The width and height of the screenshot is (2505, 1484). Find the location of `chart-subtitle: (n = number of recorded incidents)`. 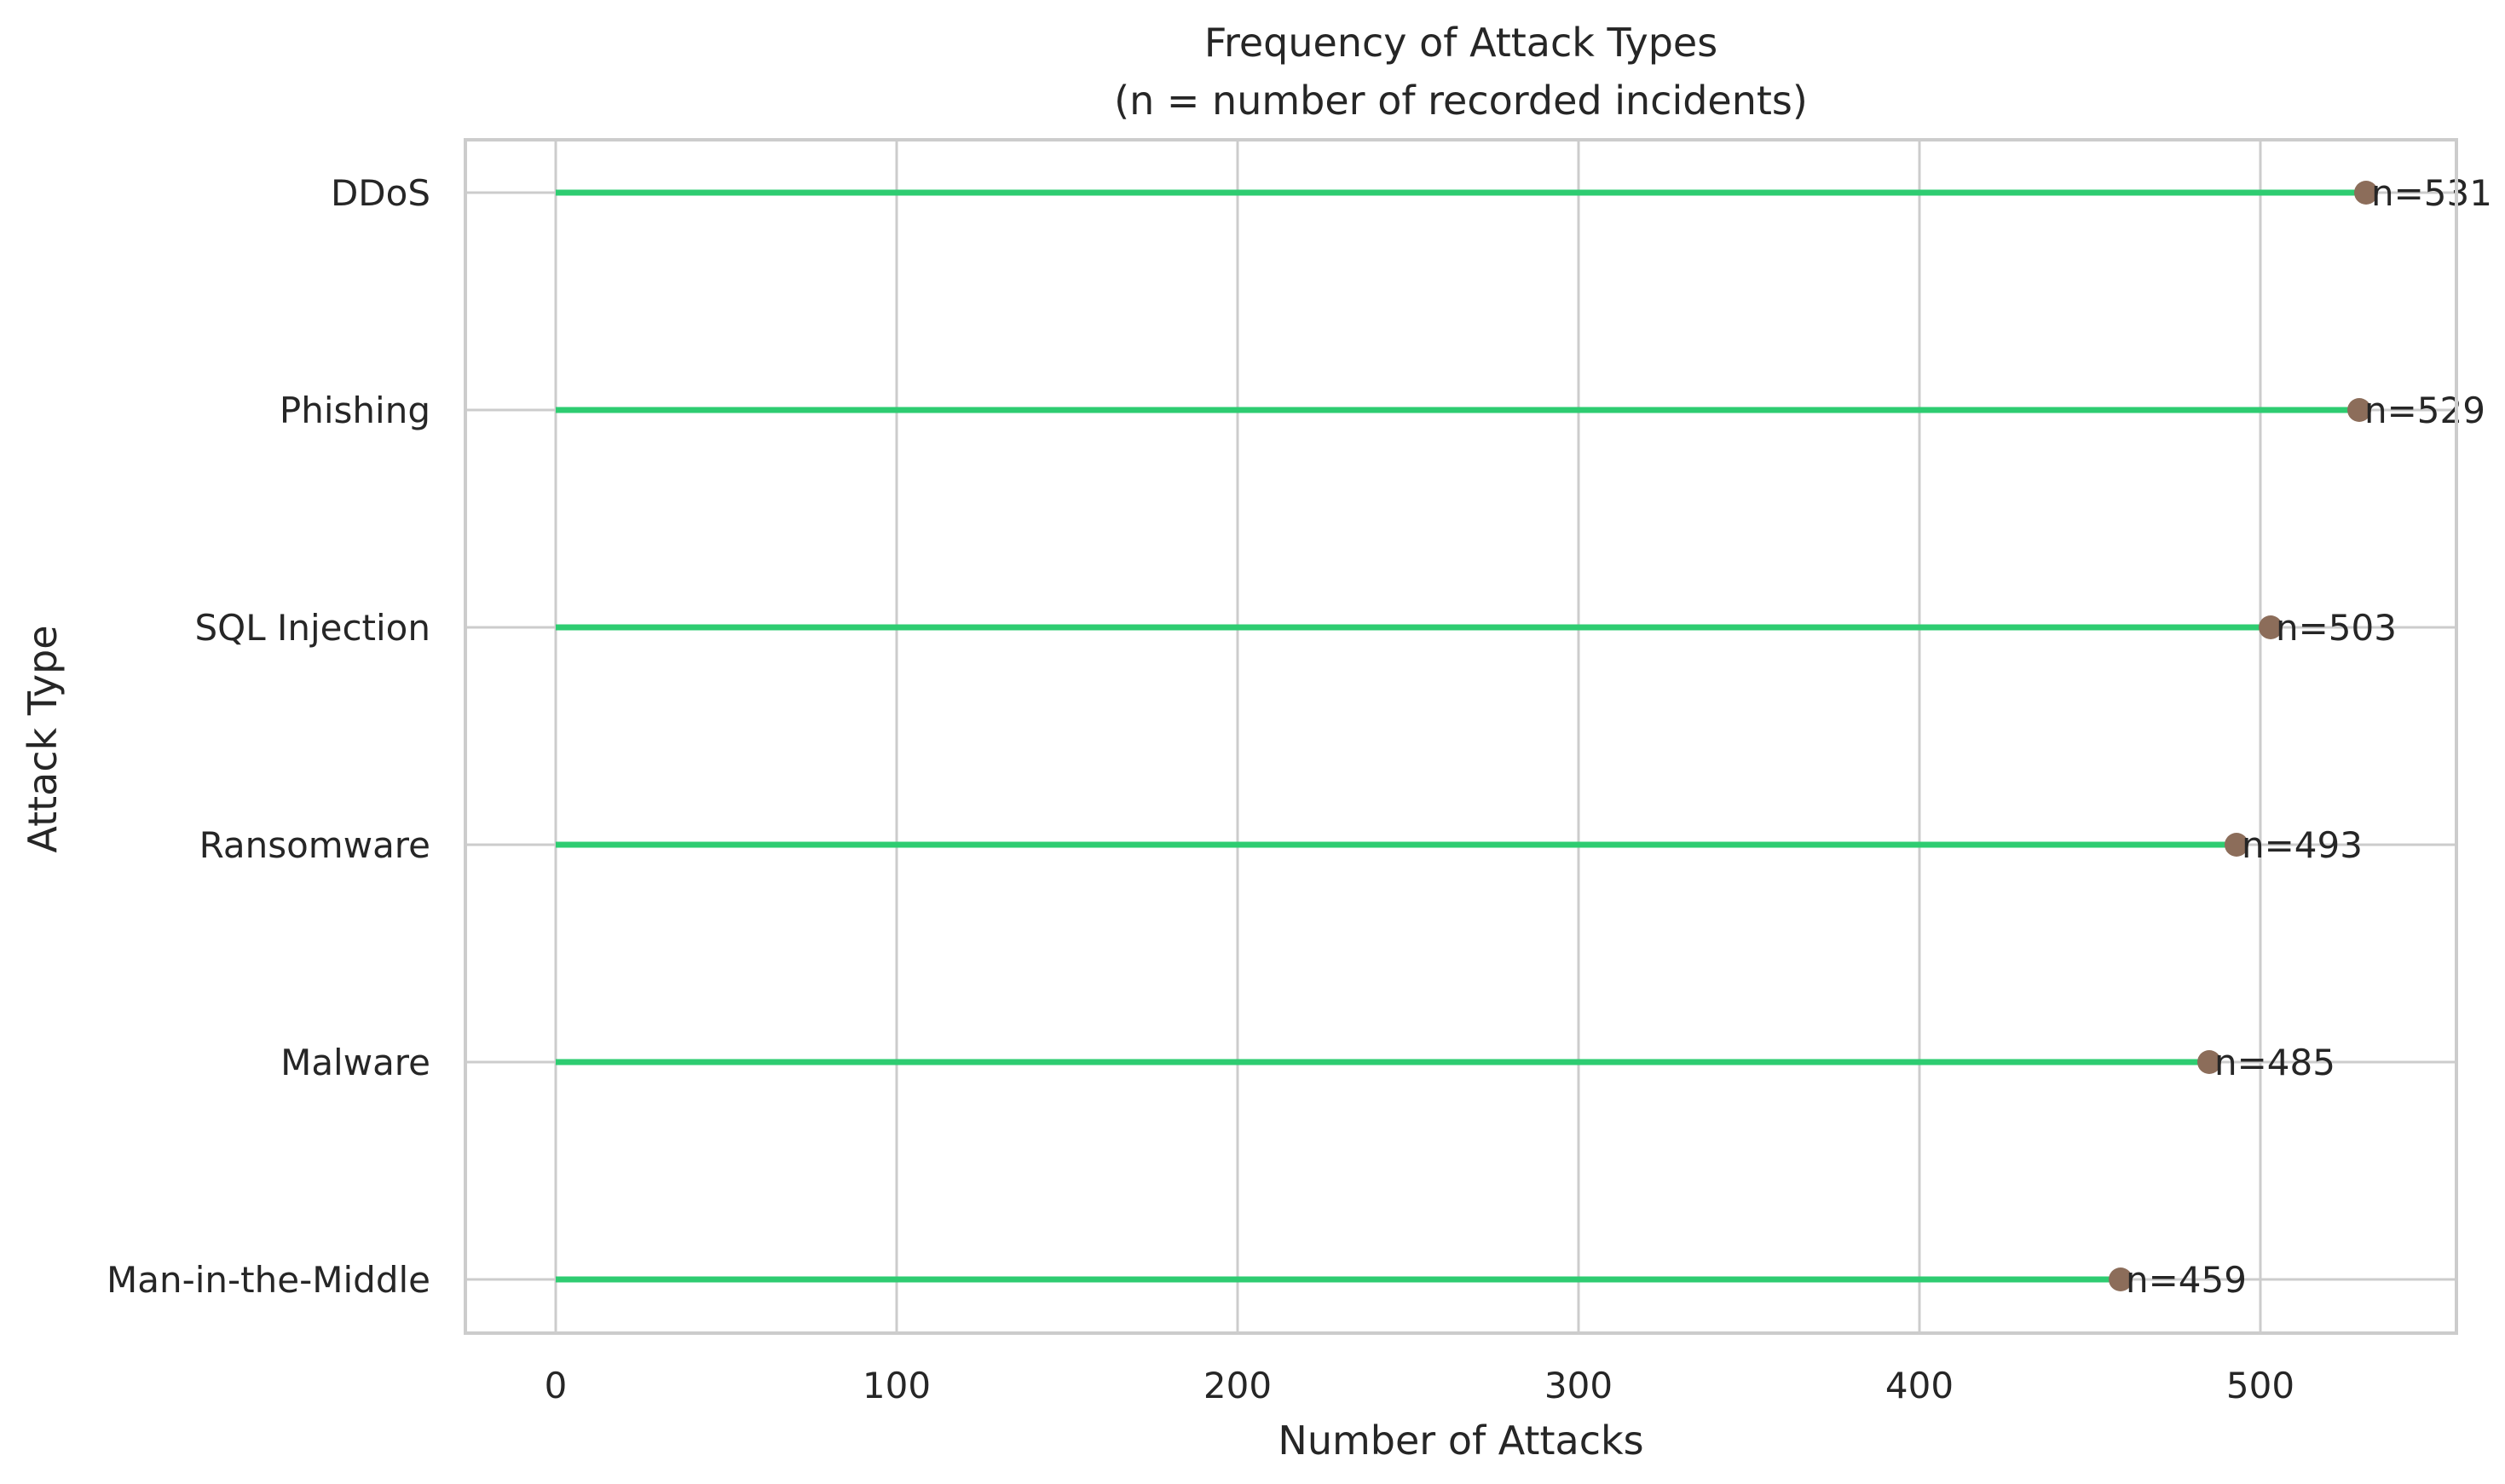

chart-subtitle: (n = number of recorded incidents) is located at coordinates (1461, 101).